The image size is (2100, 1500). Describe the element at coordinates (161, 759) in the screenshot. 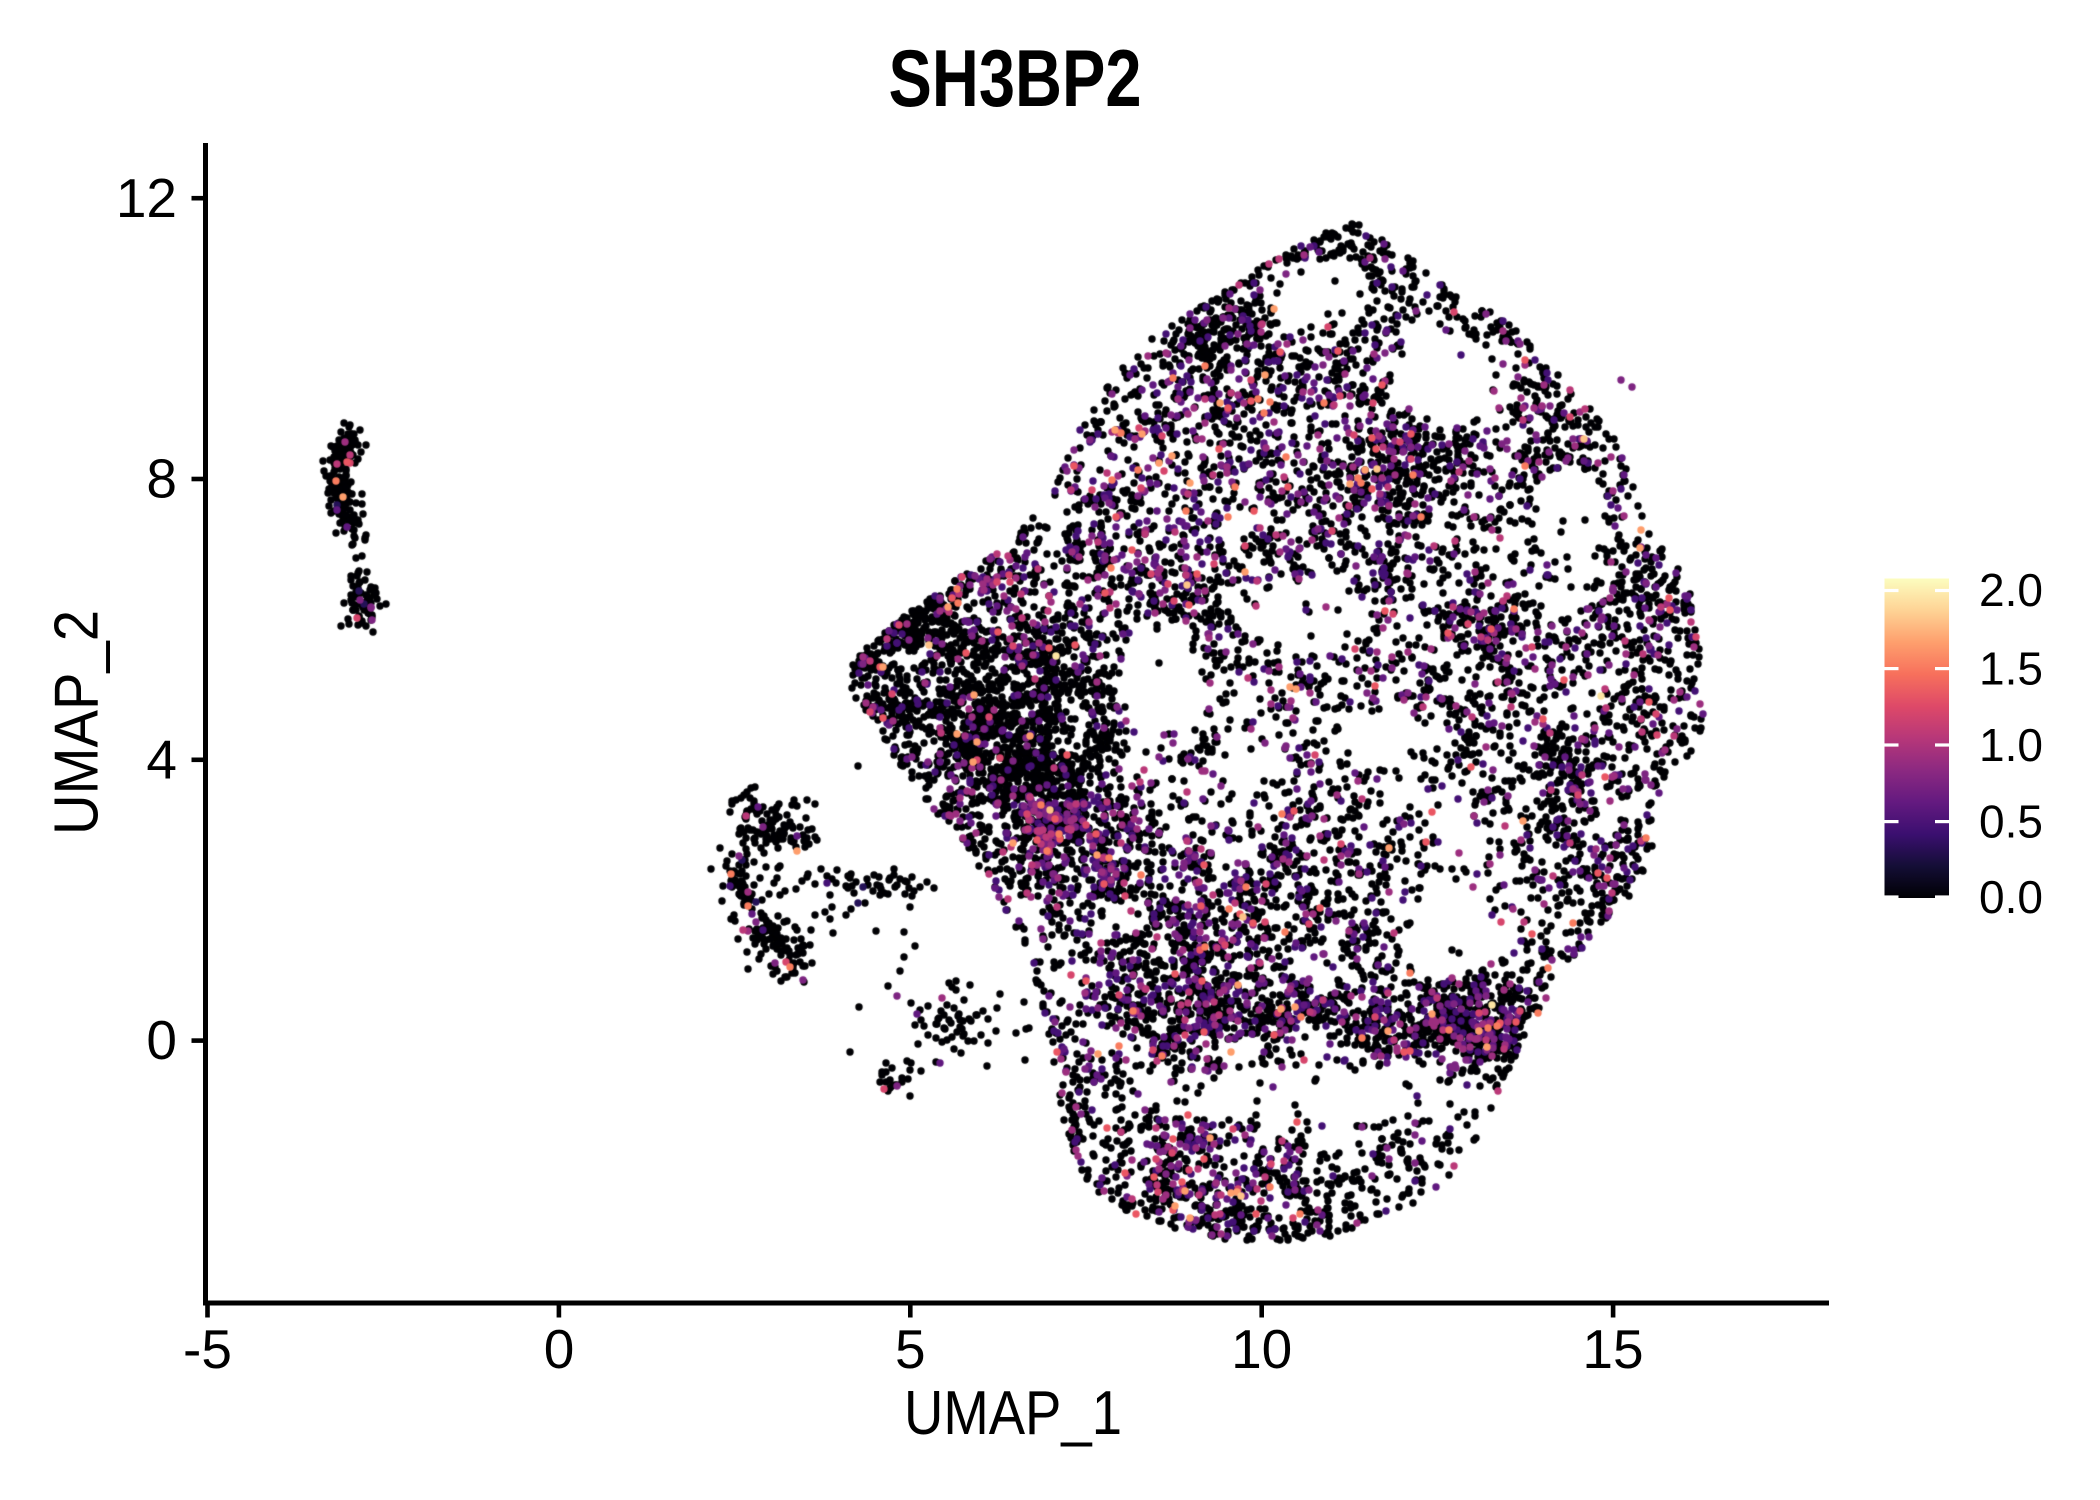

I see `svg-text: 4` at that location.